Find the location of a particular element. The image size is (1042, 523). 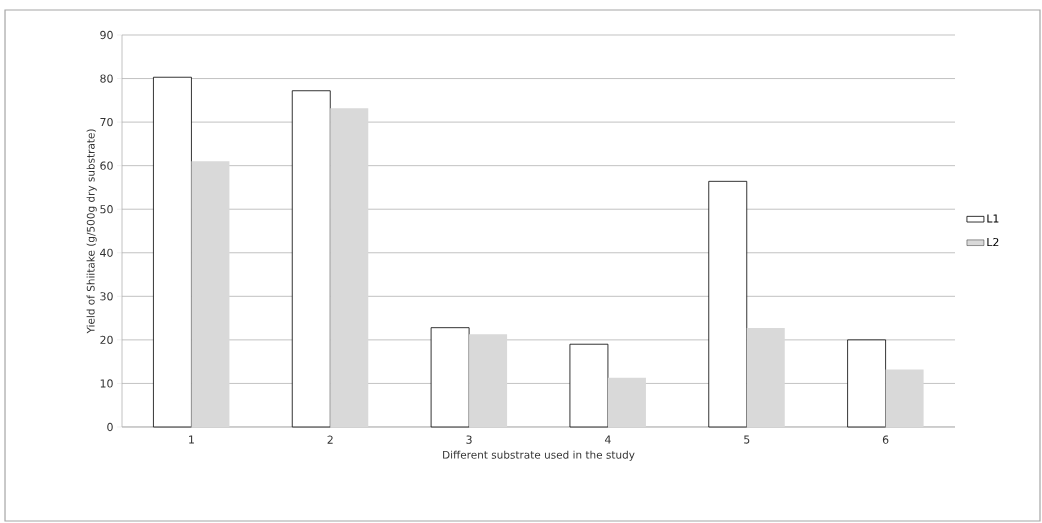

x-tick-label: 1 is located at coordinates (191, 439).